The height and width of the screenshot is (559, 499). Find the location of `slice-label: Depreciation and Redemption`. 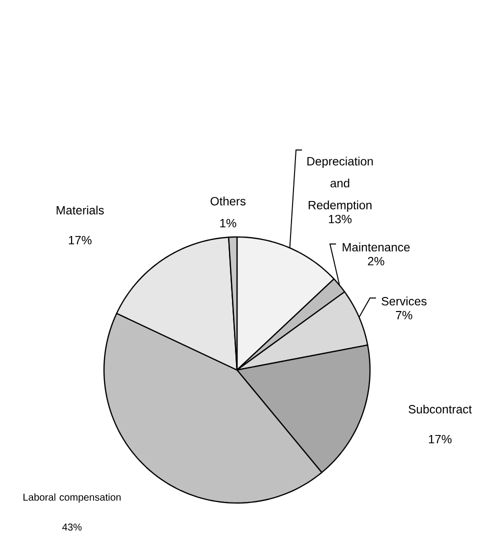

slice-label: Depreciation and Redemption is located at coordinates (340, 184).